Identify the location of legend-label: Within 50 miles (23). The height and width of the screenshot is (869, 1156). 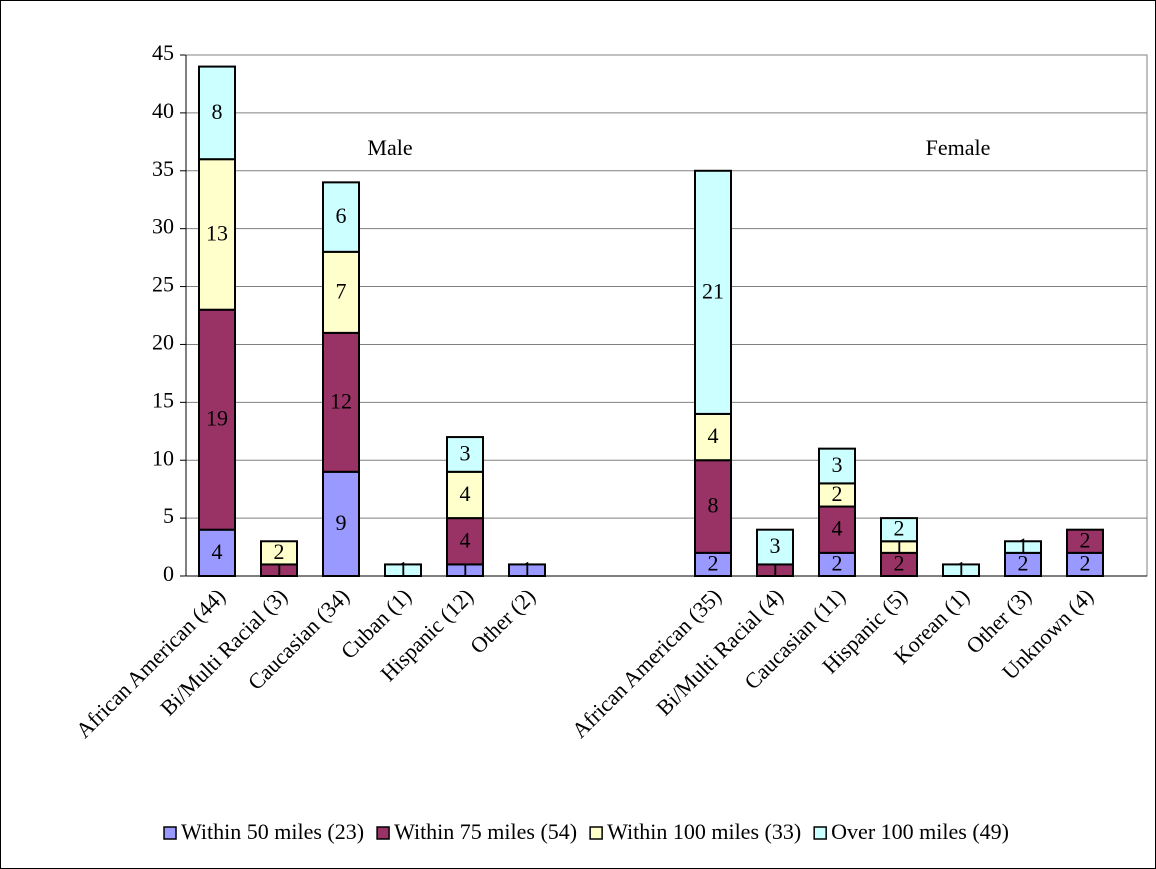
(272, 831).